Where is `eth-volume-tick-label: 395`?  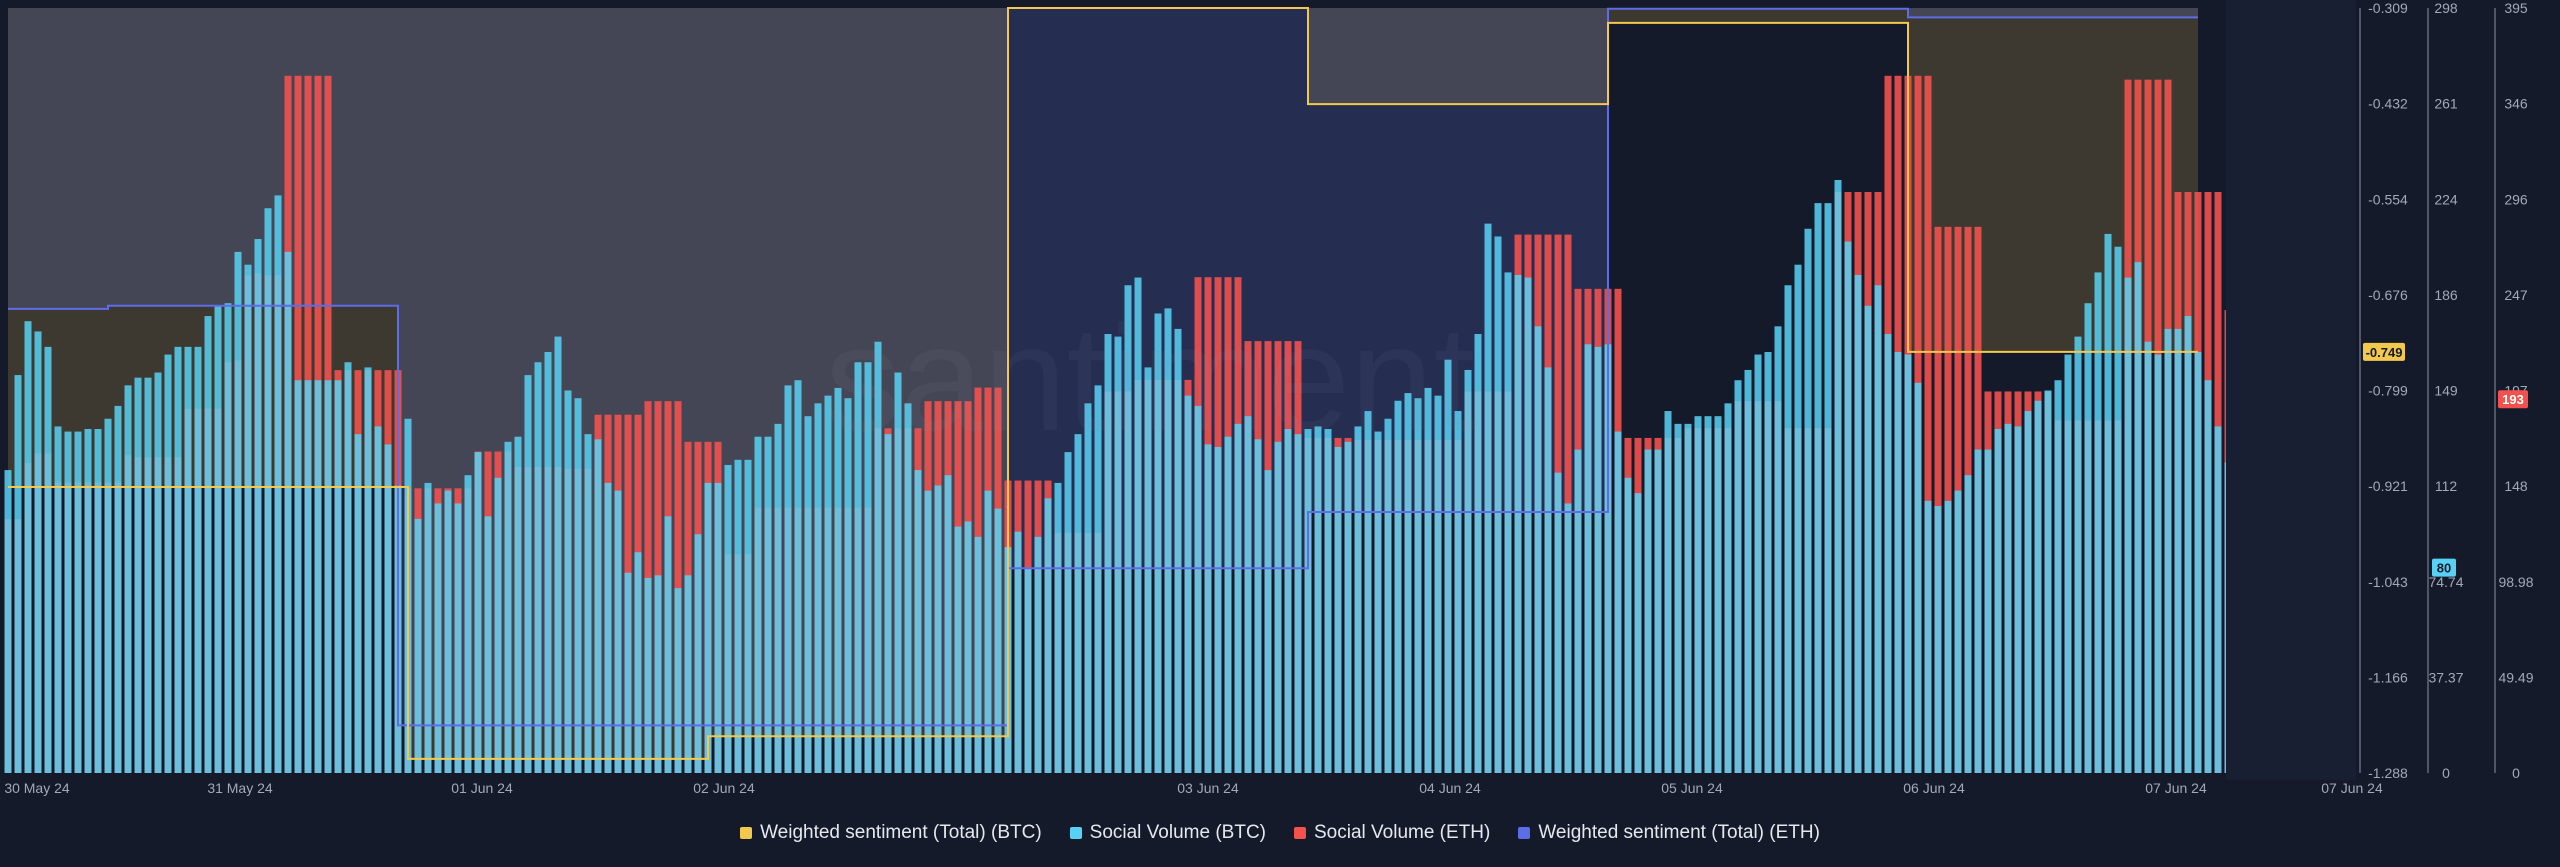
eth-volume-tick-label: 395 is located at coordinates (2516, 8).